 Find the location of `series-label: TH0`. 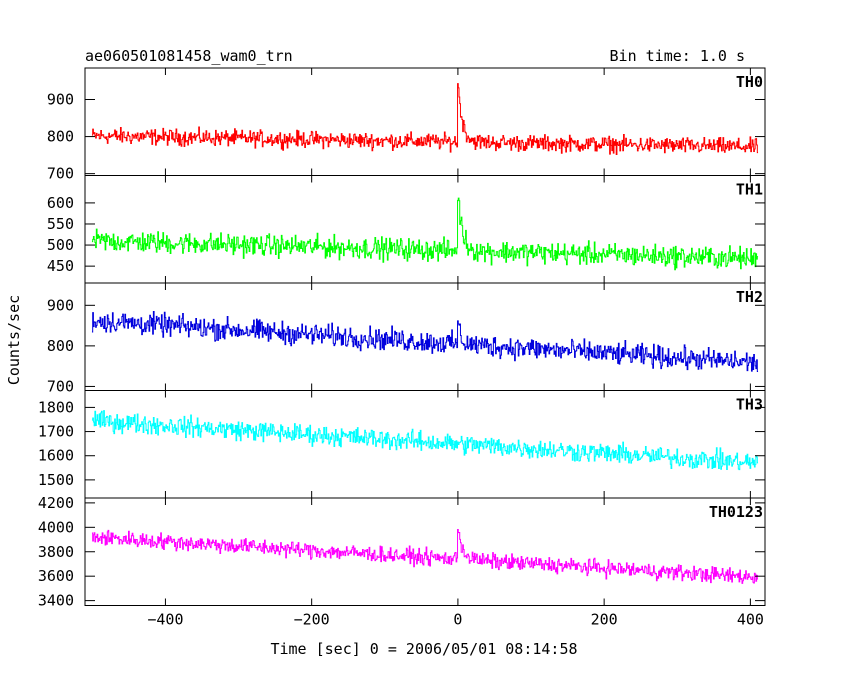

series-label: TH0 is located at coordinates (749, 82).